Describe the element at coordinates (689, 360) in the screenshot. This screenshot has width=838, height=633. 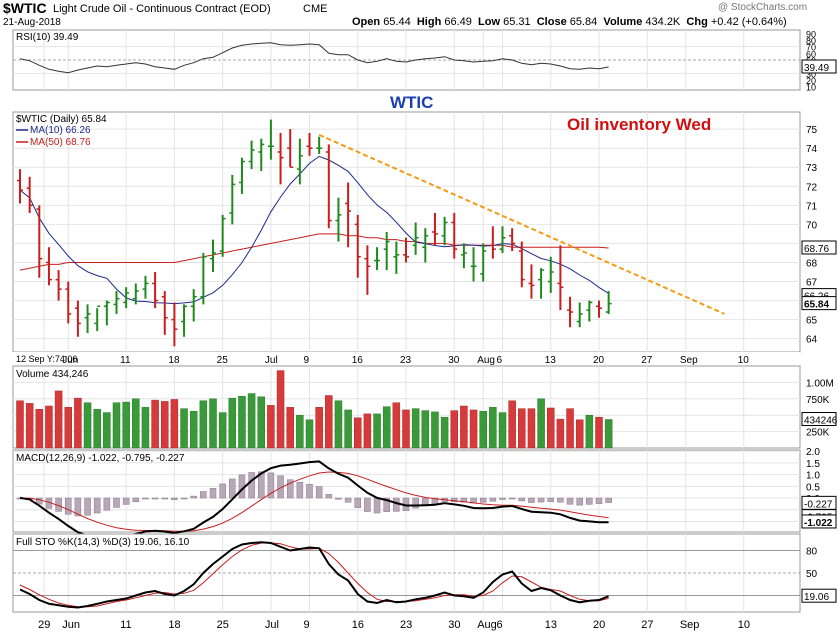
I see `price-x-tick-label: Sep` at that location.